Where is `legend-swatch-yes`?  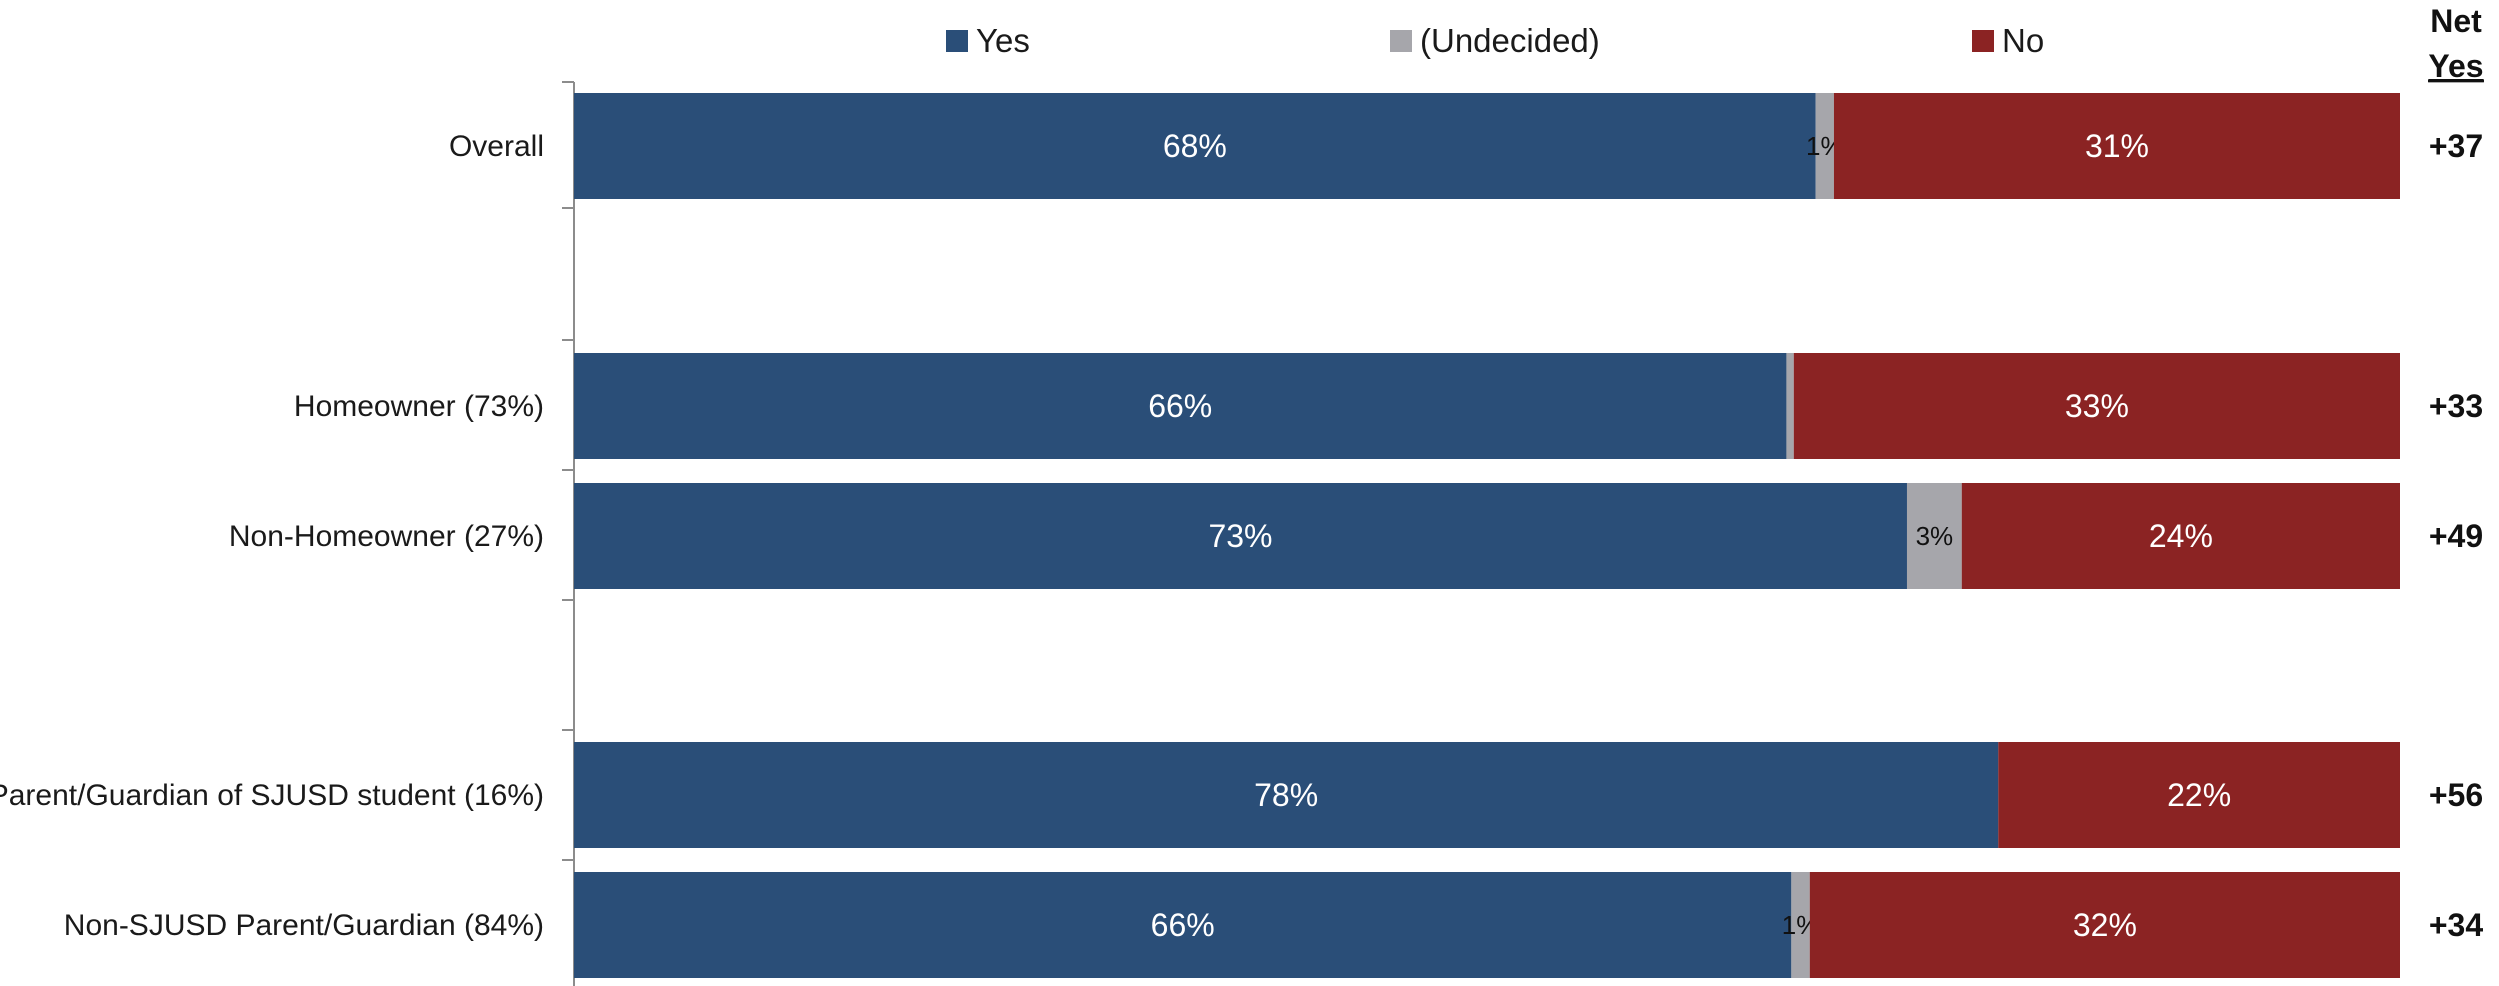 legend-swatch-yes is located at coordinates (957, 41).